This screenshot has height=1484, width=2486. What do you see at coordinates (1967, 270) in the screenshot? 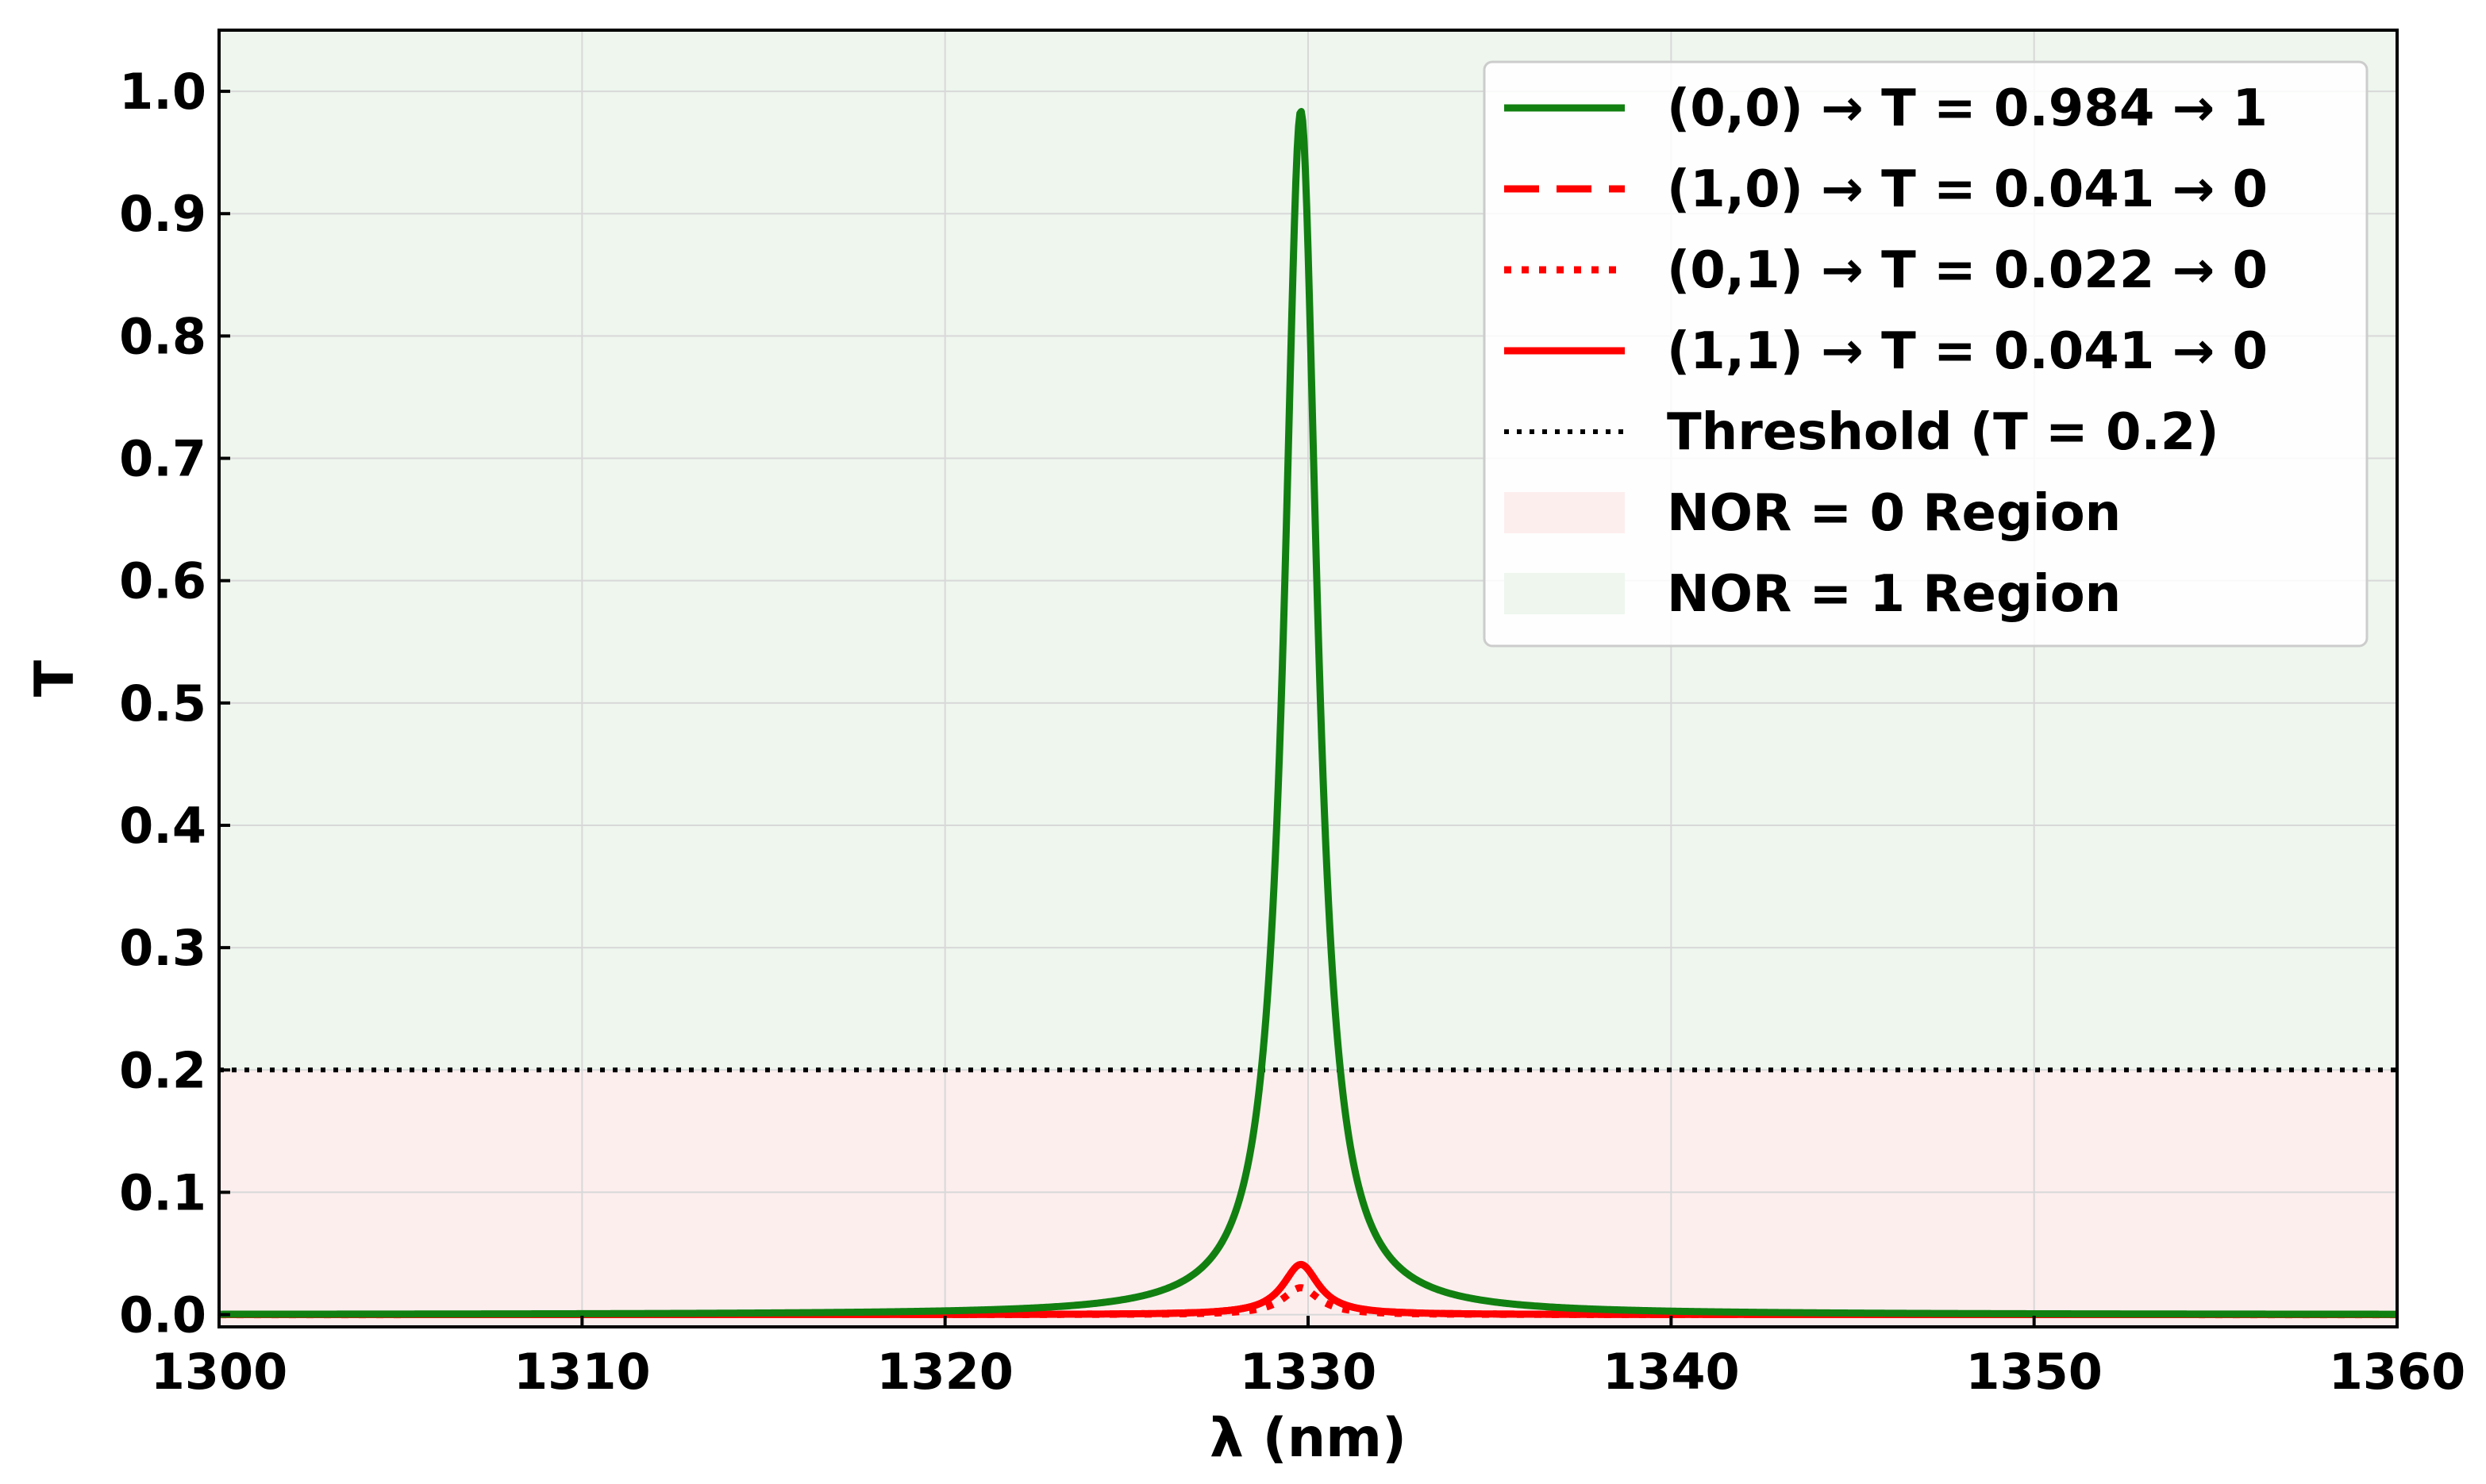
I see `legend-label-2: (0,1) → T = 0.022 → 0` at bounding box center [1967, 270].